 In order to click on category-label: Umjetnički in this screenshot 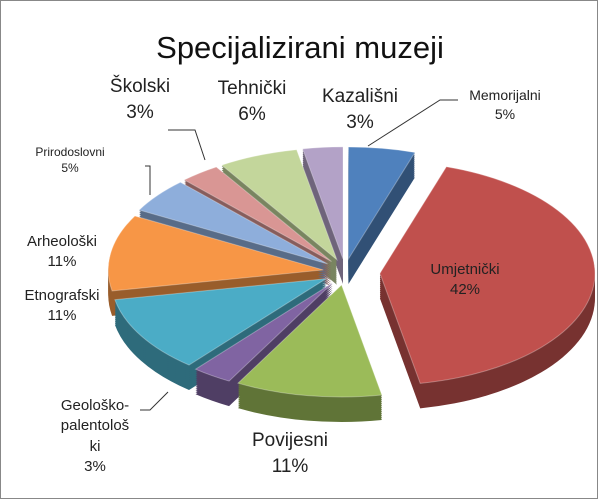, I will do `click(465, 269)`.